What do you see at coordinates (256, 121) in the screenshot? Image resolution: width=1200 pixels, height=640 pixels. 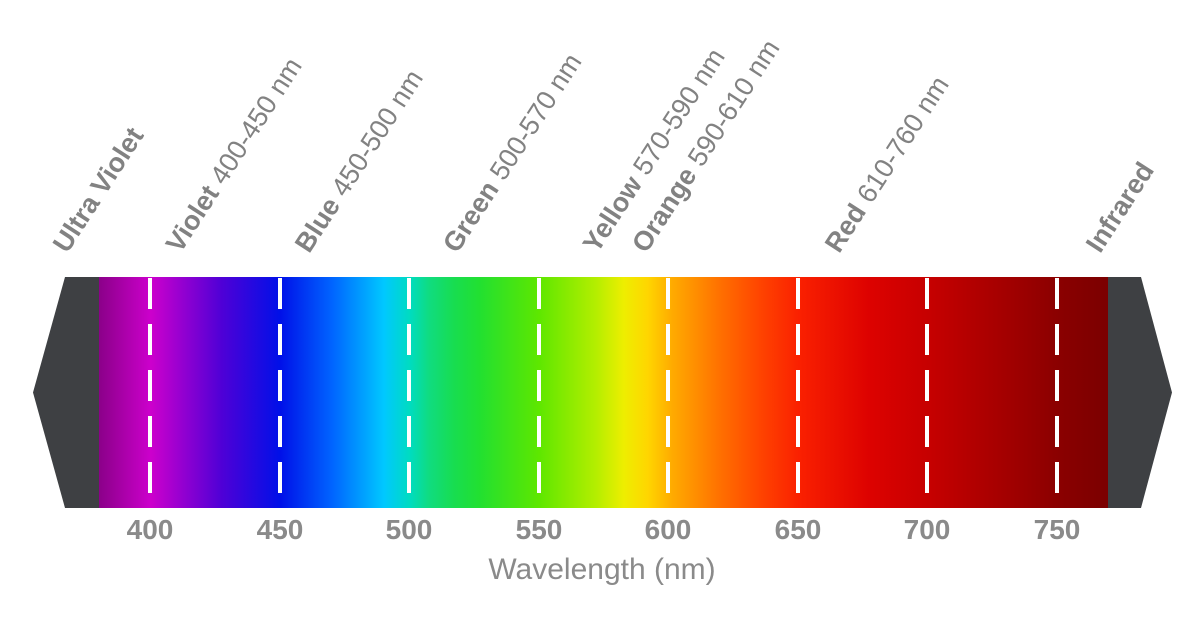 I see `band-range: 400-450 nm` at bounding box center [256, 121].